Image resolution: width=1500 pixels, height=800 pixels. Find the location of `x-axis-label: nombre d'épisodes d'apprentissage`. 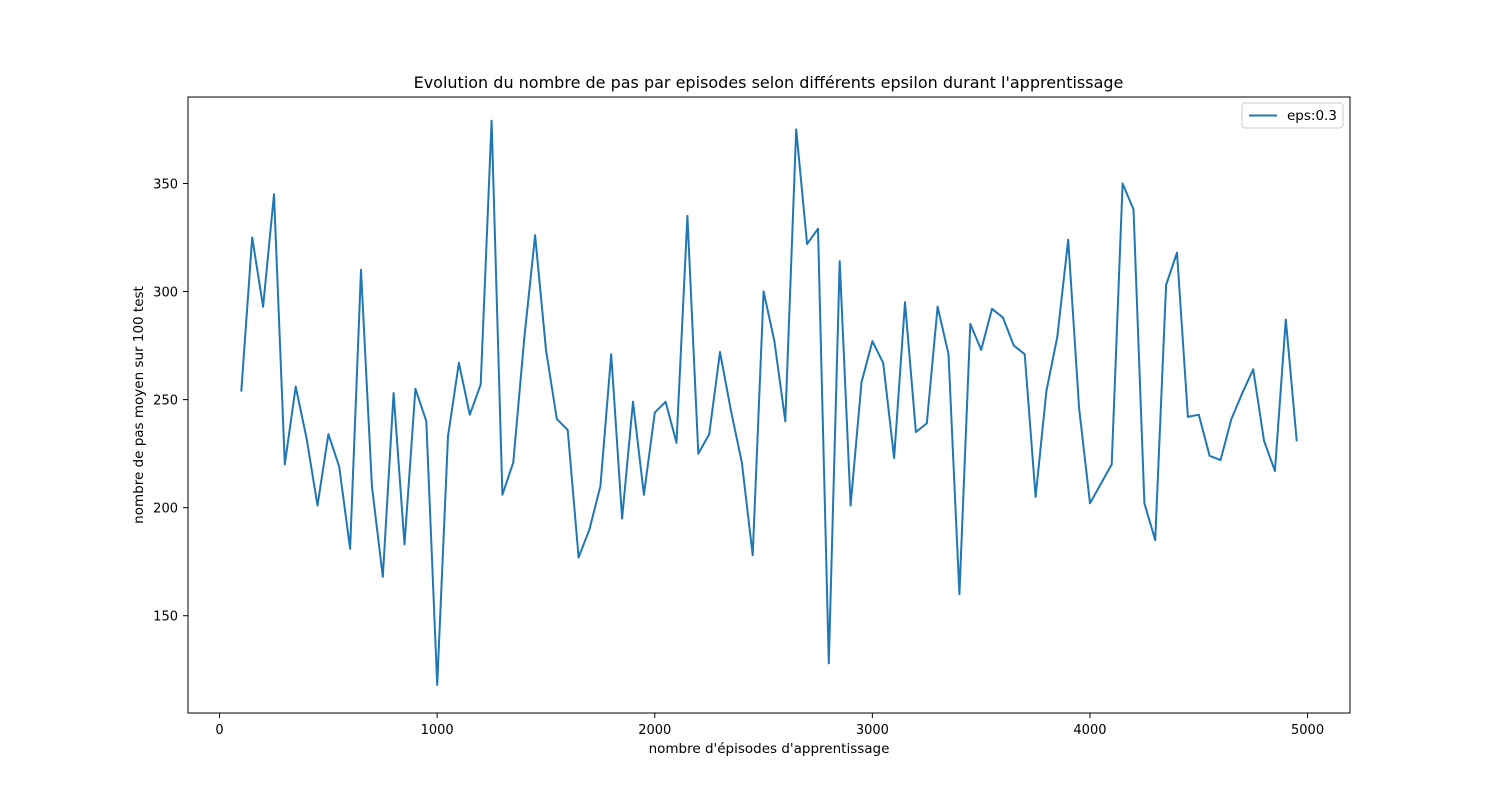

x-axis-label: nombre d'épisodes d'apprentissage is located at coordinates (769, 749).